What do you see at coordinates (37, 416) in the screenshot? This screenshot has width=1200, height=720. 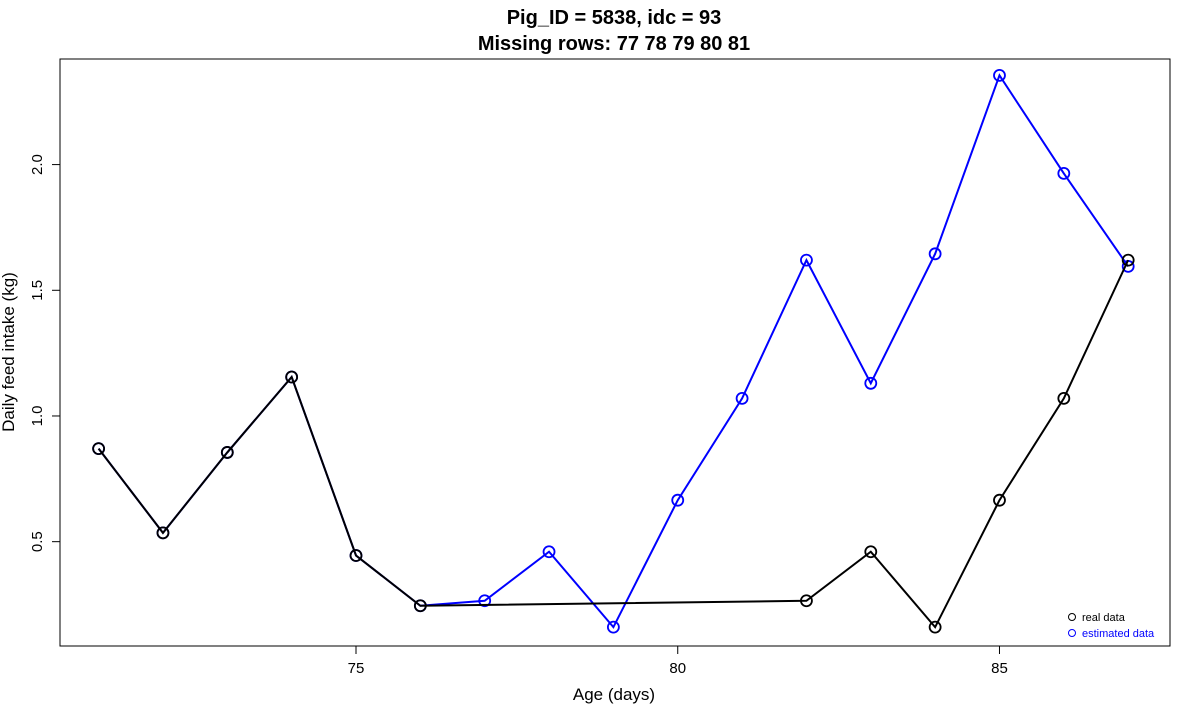 I see `y-tick-label: 1.0` at bounding box center [37, 416].